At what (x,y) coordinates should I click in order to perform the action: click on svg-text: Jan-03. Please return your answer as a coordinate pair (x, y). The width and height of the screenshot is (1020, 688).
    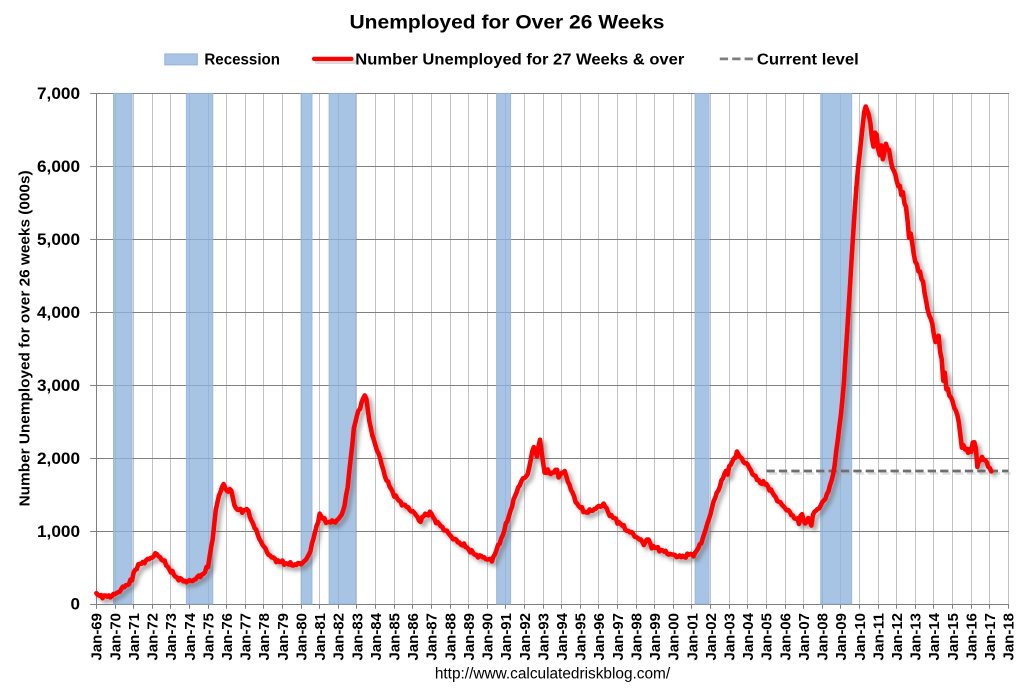
    Looking at the image, I should click on (731, 637).